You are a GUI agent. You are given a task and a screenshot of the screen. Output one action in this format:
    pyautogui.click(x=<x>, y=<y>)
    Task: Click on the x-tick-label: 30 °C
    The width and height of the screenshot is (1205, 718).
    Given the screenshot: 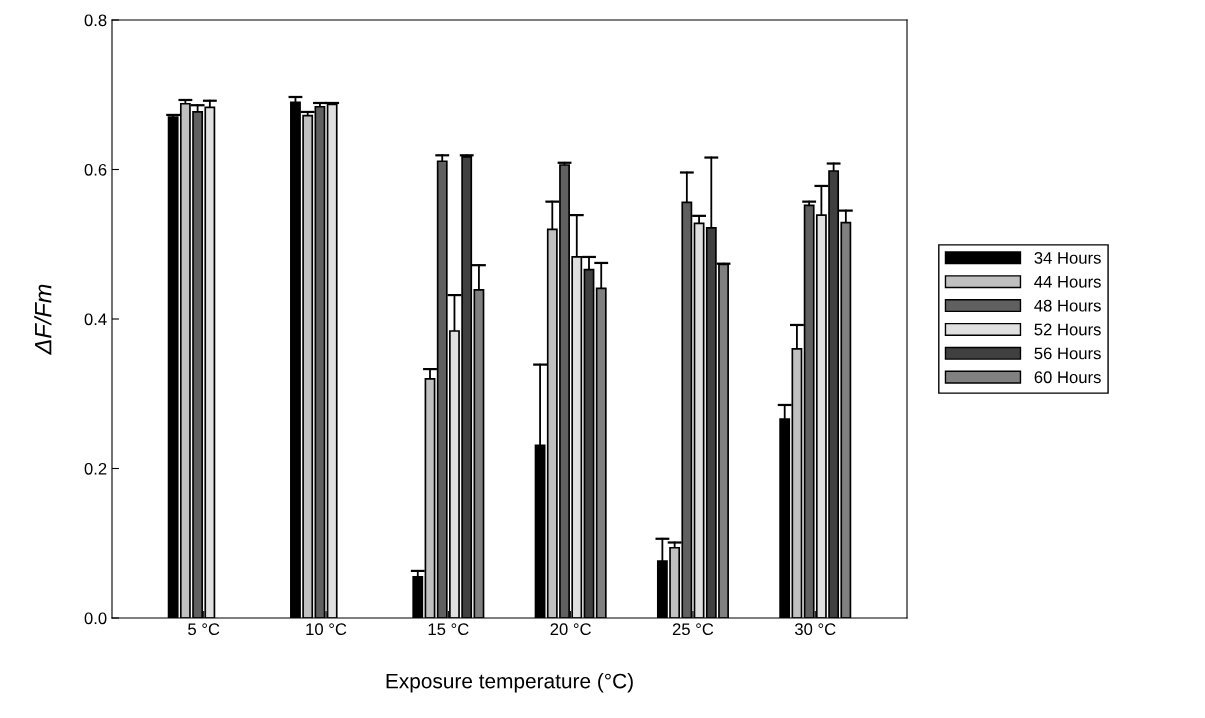 What is the action you would take?
    pyautogui.click(x=815, y=629)
    